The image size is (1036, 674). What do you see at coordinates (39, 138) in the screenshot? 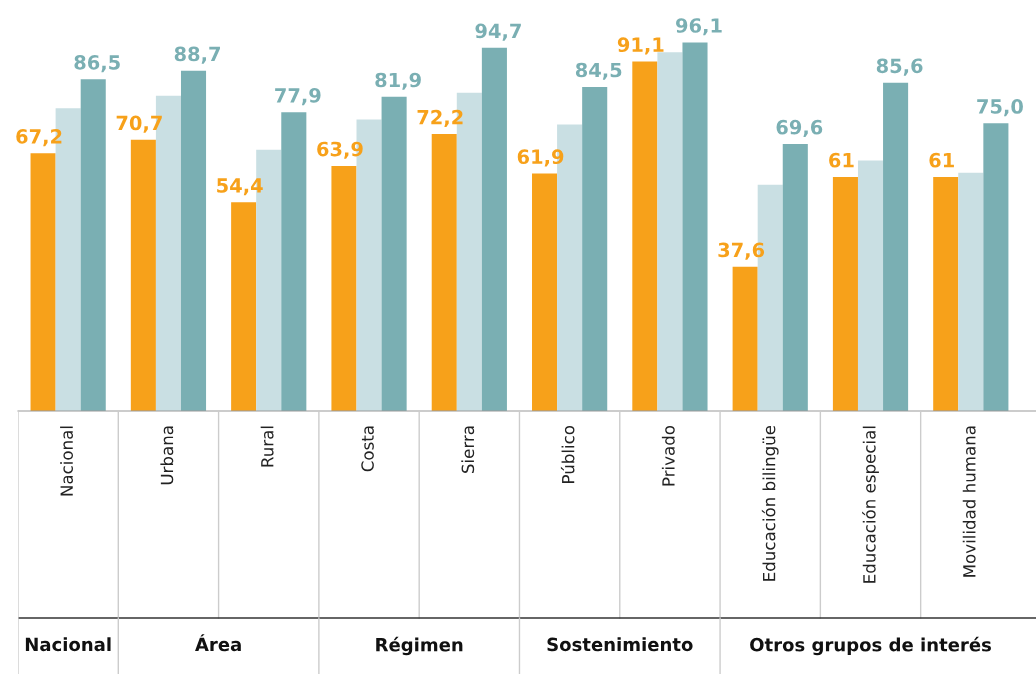
I see `data-label: 67,2` at bounding box center [39, 138].